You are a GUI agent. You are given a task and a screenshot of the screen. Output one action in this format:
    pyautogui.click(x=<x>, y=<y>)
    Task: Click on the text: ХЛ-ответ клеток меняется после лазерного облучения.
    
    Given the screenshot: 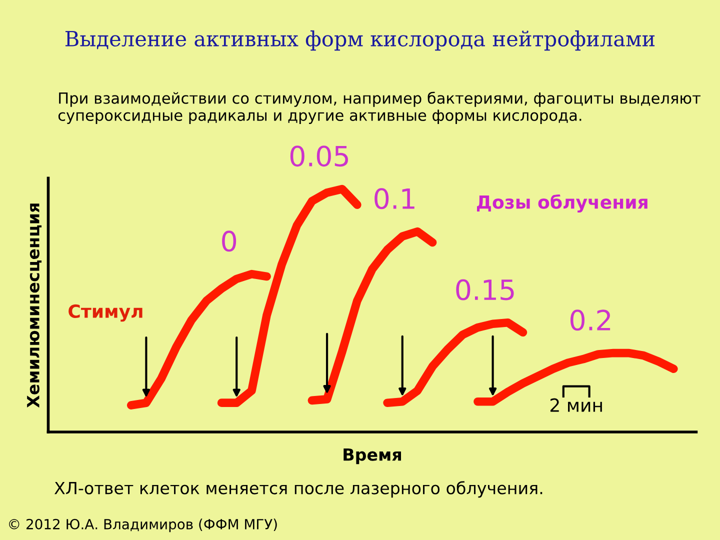 What is the action you would take?
    pyautogui.click(x=298, y=489)
    